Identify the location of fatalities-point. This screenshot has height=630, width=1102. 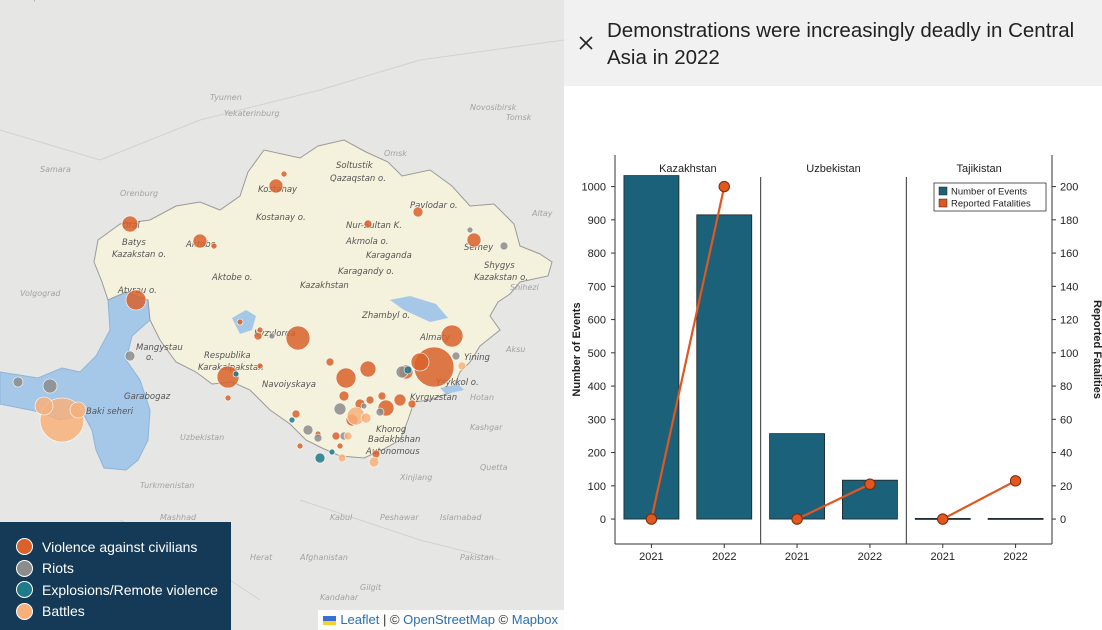
(651, 519).